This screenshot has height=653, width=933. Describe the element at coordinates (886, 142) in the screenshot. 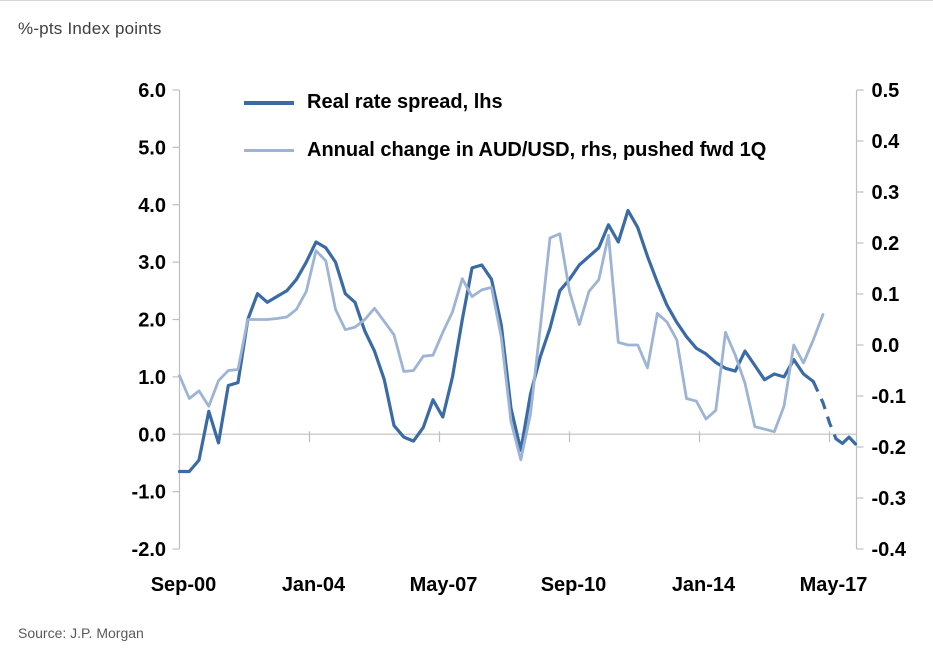

I see `svg-text: 0.4` at that location.